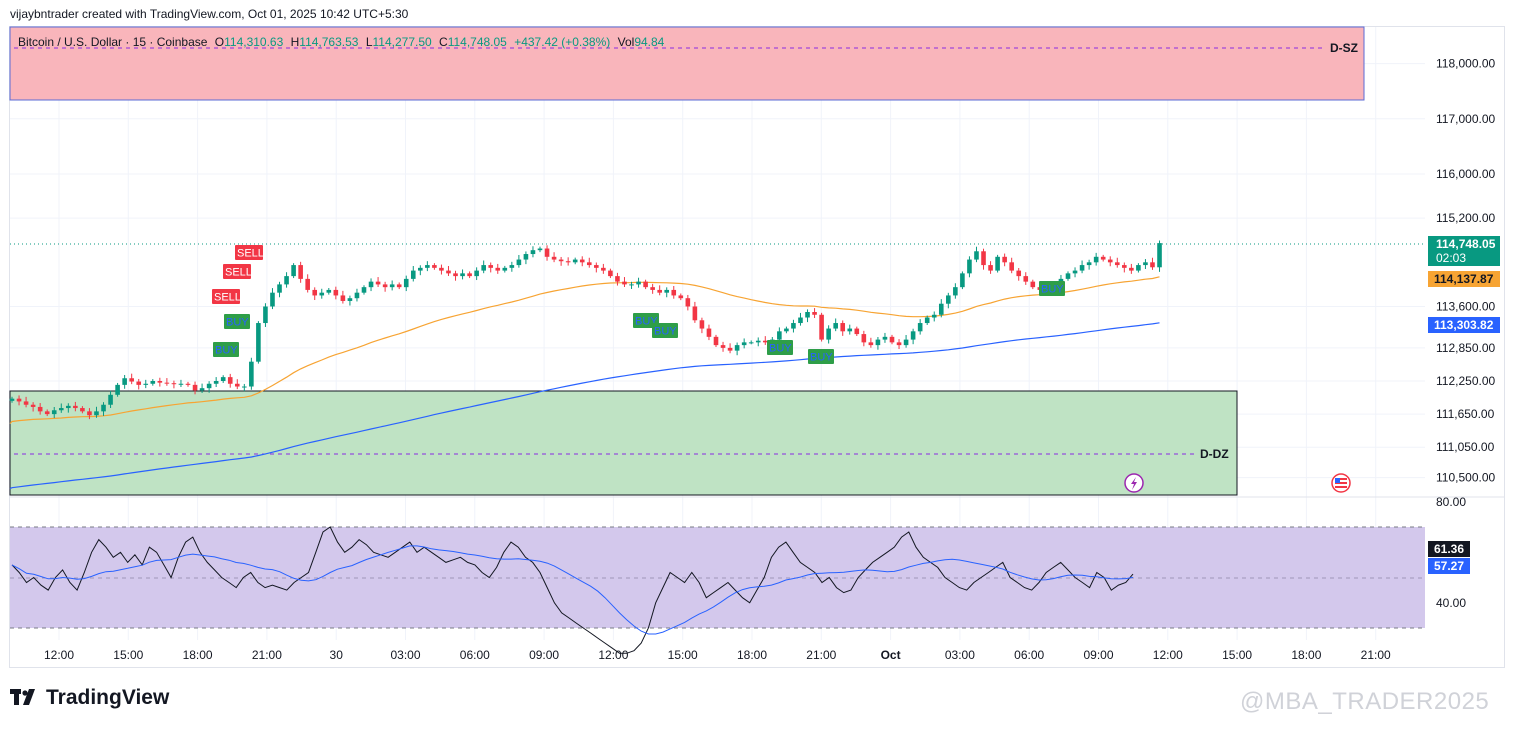 Image resolution: width=1515 pixels, height=729 pixels. Describe the element at coordinates (219, 42) in the screenshot. I see `open-label: O` at that location.